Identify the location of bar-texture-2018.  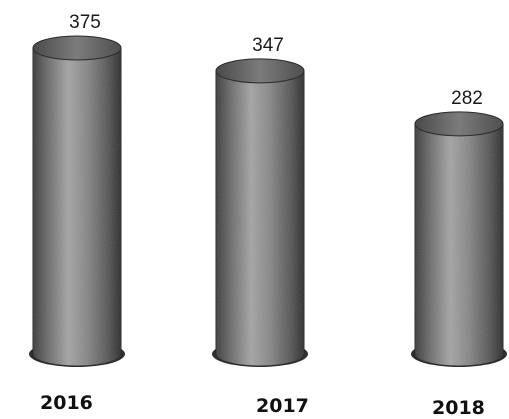
(459, 244).